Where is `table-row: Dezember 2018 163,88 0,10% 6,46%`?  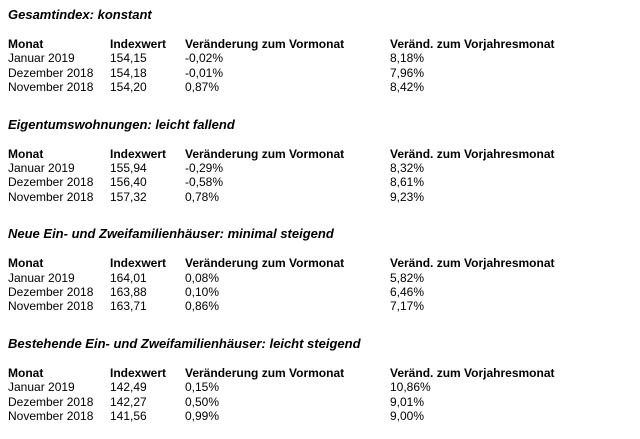
table-row: Dezember 2018 163,88 0,10% 6,46% is located at coordinates (323, 292).